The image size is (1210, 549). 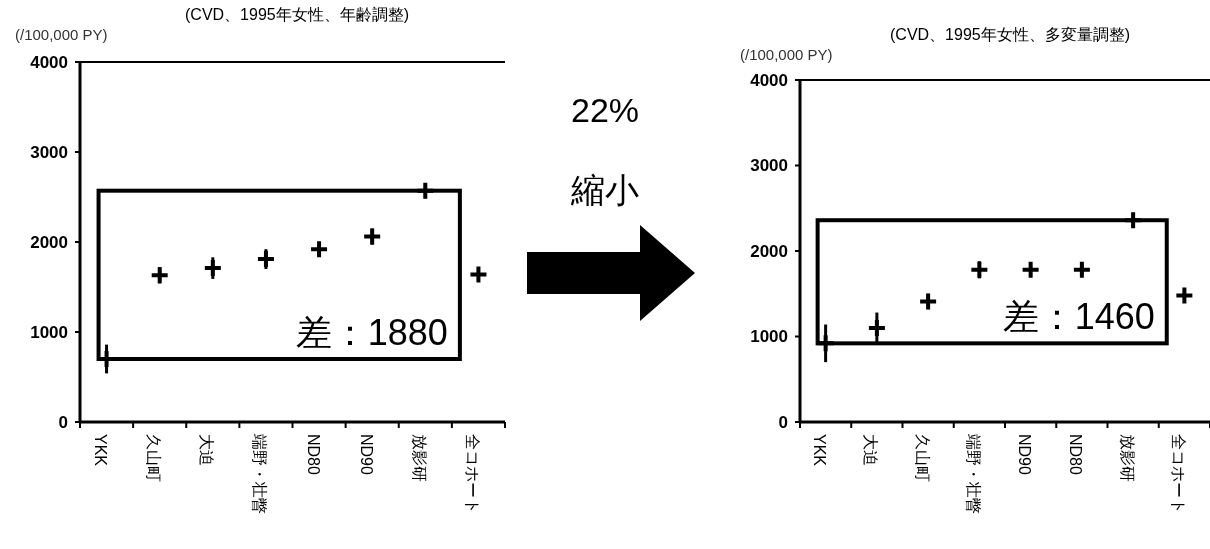 I want to click on annotation: 差：1460, so click(x=1078, y=317).